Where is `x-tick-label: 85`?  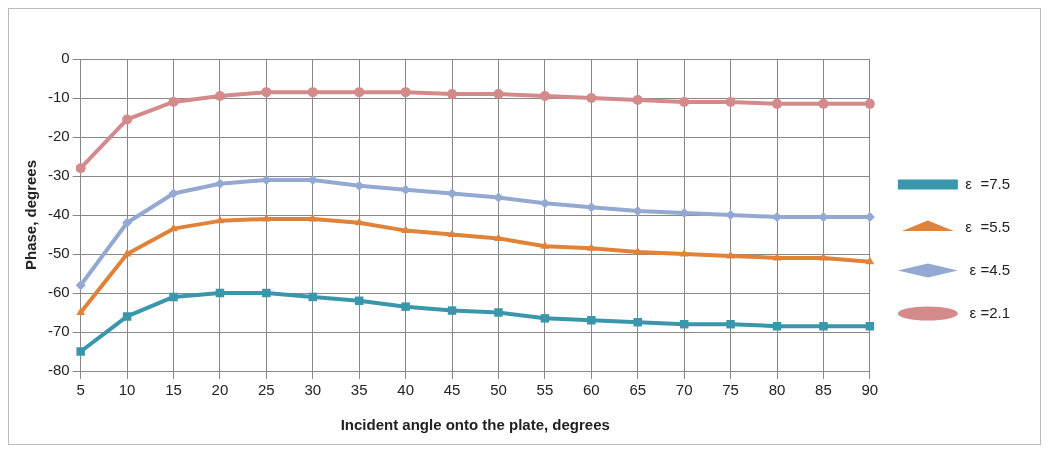
x-tick-label: 85 is located at coordinates (823, 390).